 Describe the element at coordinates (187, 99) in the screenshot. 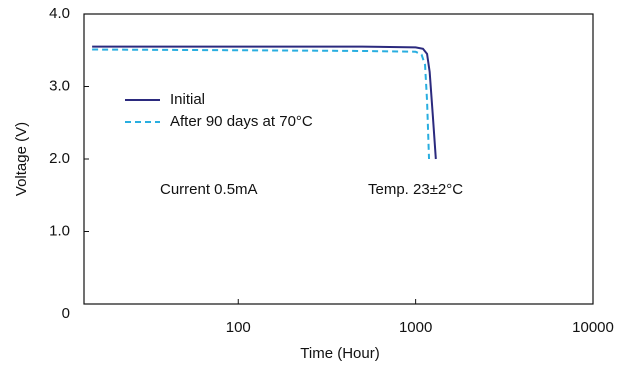

I see `legend-label: Initial` at that location.